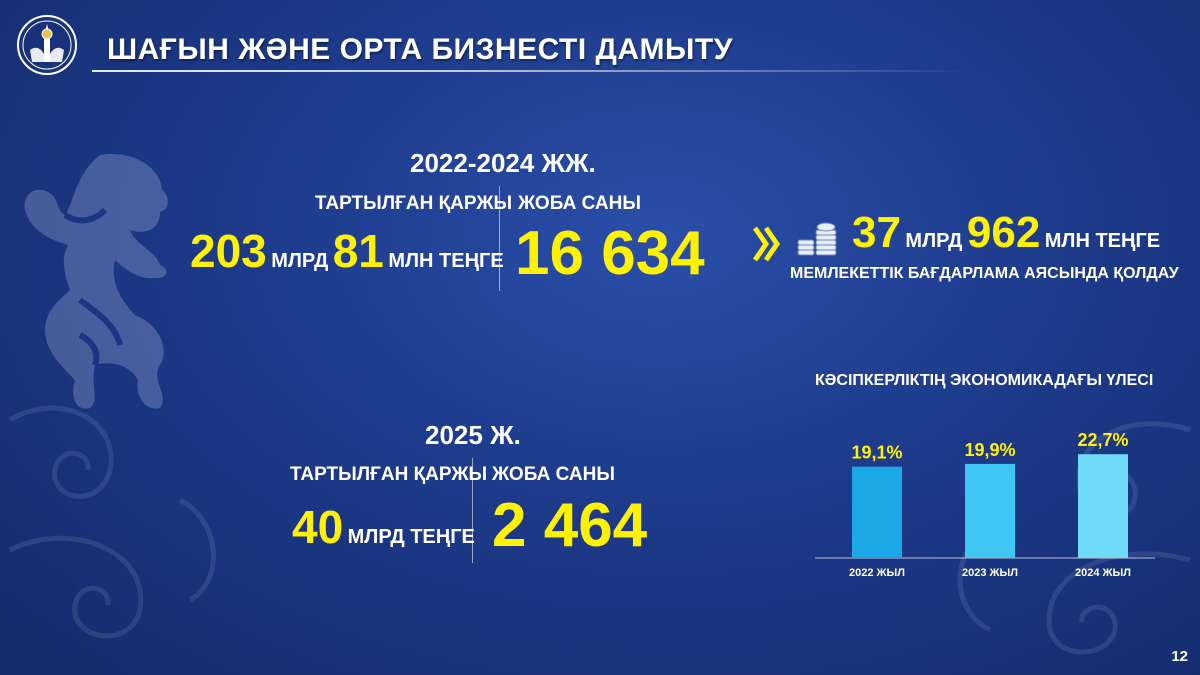 The height and width of the screenshot is (675, 1200). I want to click on period2-funds-value: 40 МЛРД ТЕҢГЕ, so click(383, 527).